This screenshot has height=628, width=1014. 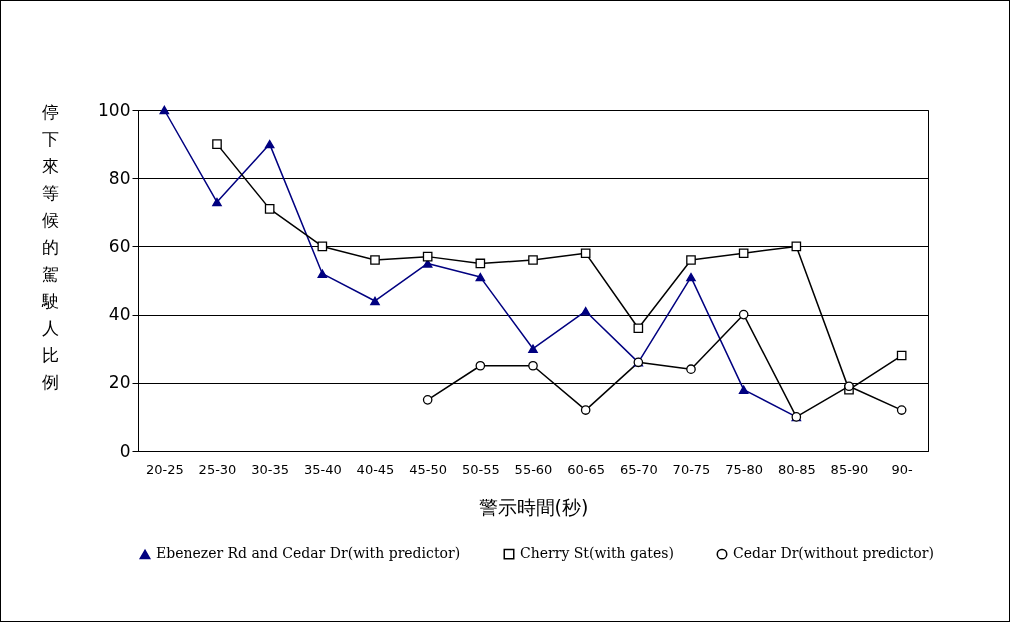 What do you see at coordinates (638, 469) in the screenshot?
I see `x-tick-label: 65-70` at bounding box center [638, 469].